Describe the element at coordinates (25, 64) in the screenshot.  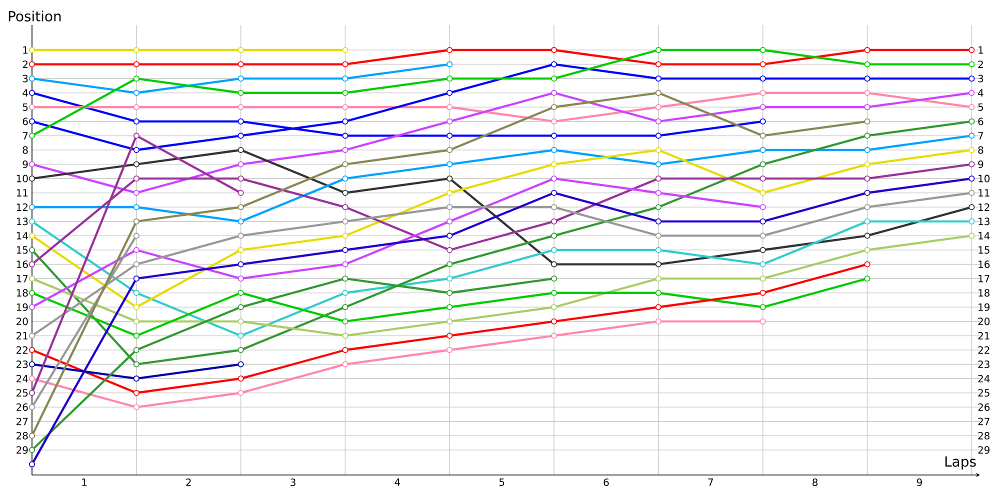
I see `y-tick-label: 2` at that location.